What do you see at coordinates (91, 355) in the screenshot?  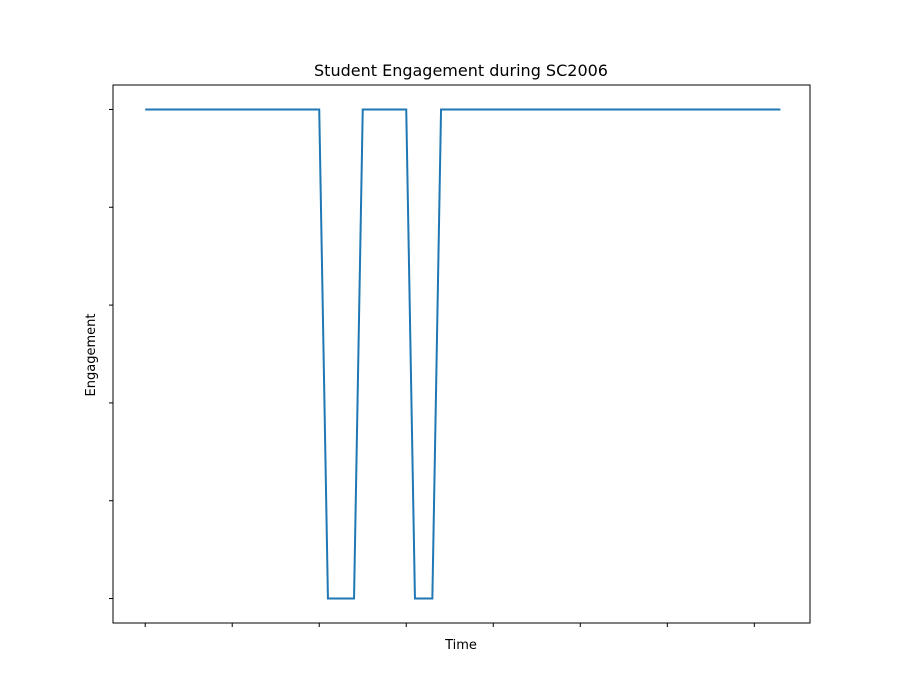 I see `y-axis-label: Engagement` at bounding box center [91, 355].